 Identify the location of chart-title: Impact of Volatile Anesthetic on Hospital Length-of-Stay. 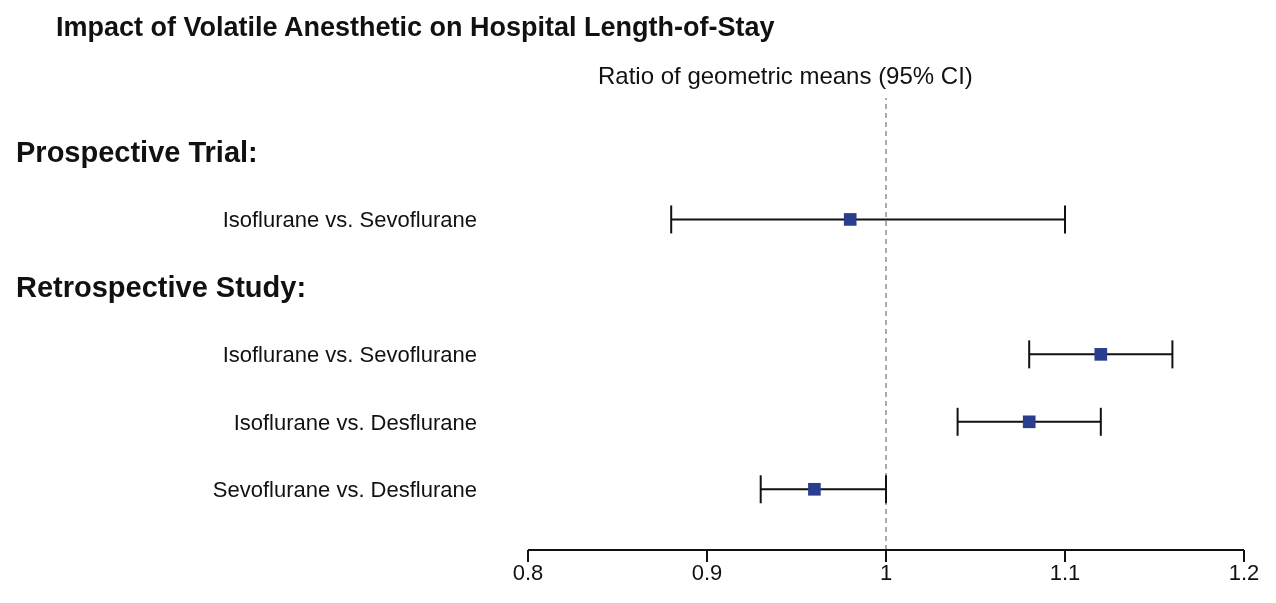
(415, 27).